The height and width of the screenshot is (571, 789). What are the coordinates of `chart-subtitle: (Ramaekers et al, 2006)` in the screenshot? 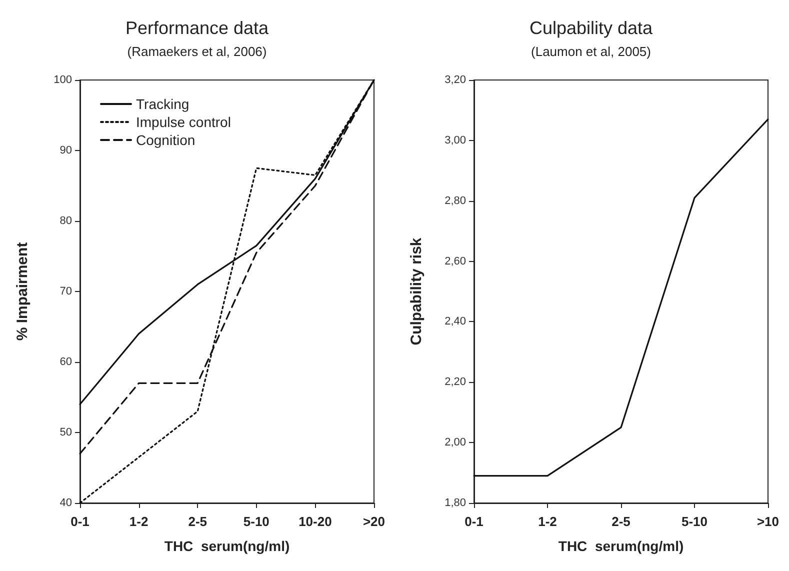 It's located at (197, 51).